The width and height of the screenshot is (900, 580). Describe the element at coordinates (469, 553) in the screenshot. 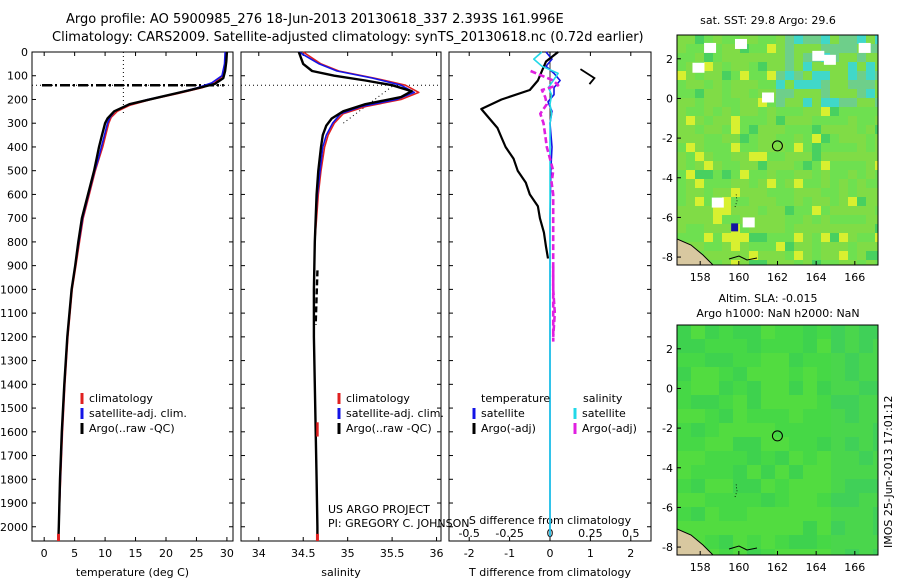

I see `difference-x-label: -2` at that location.